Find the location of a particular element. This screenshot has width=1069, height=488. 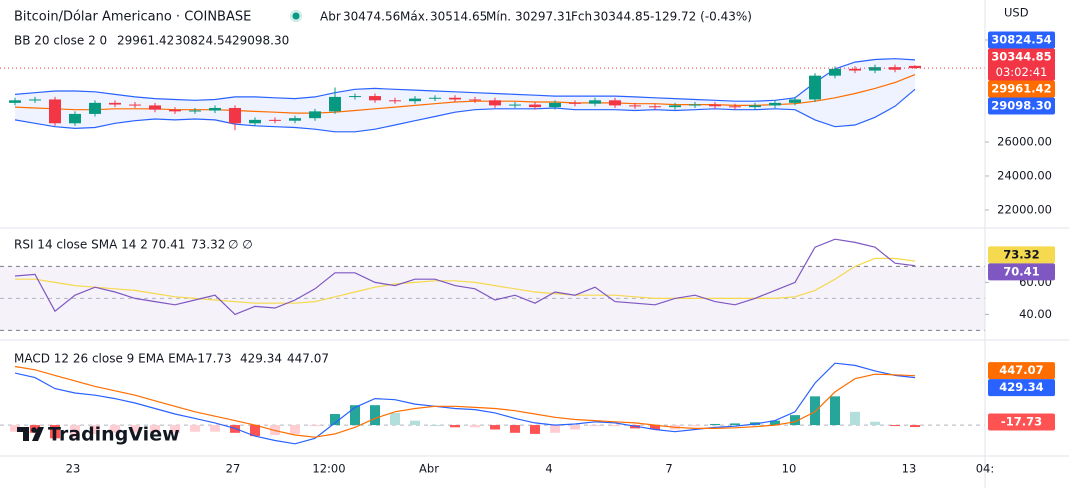

indicator-value: 447.07 is located at coordinates (308, 359).